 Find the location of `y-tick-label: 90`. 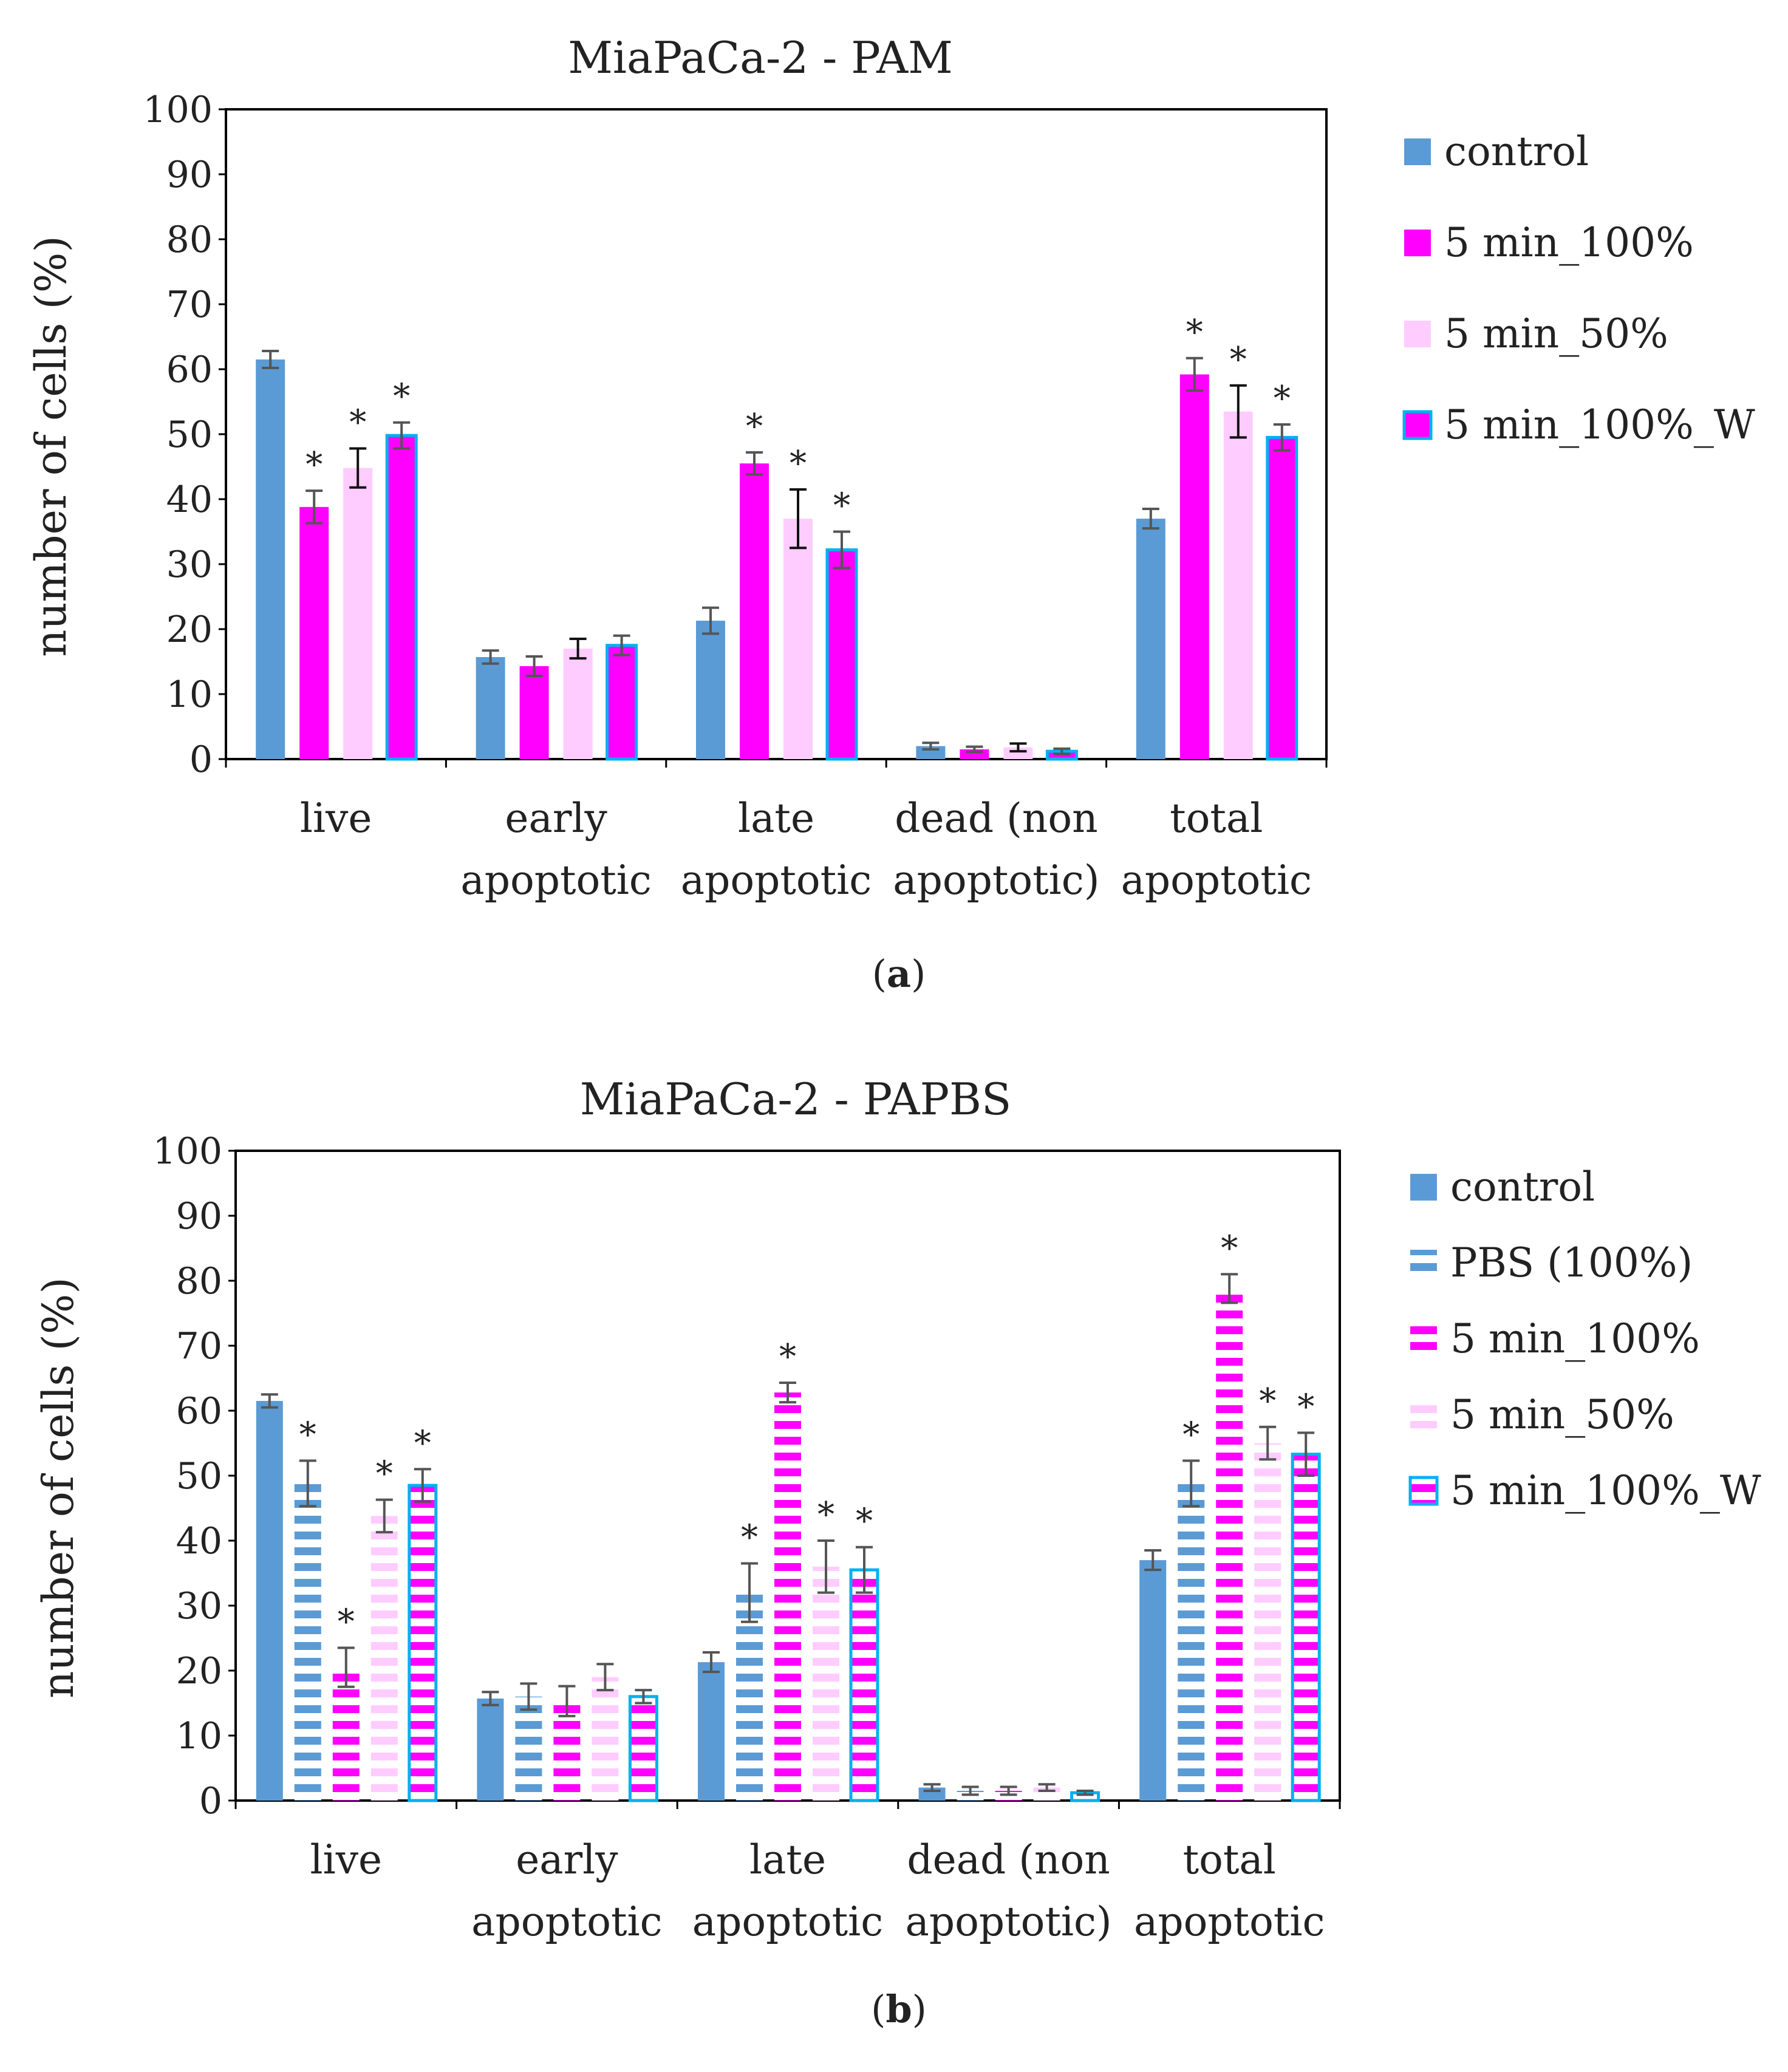

y-tick-label: 90 is located at coordinates (189, 175).